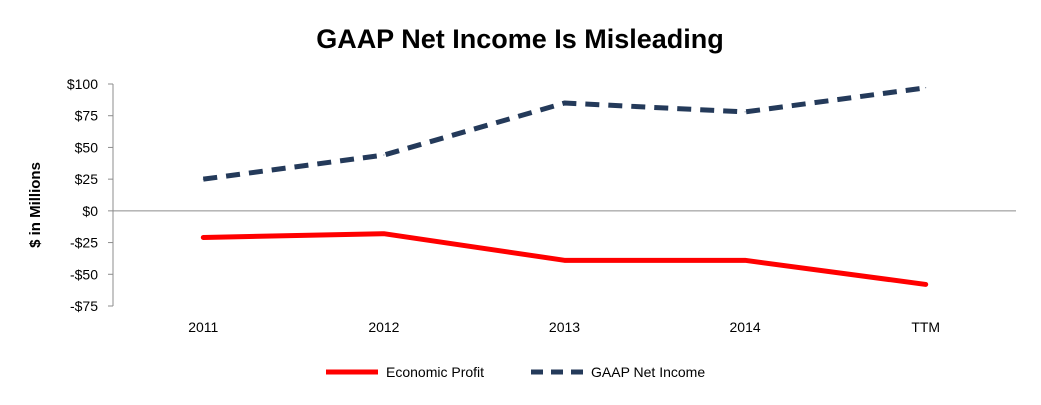 This screenshot has height=405, width=1041. I want to click on legend-label-economic-profit: Economic Profit, so click(435, 372).